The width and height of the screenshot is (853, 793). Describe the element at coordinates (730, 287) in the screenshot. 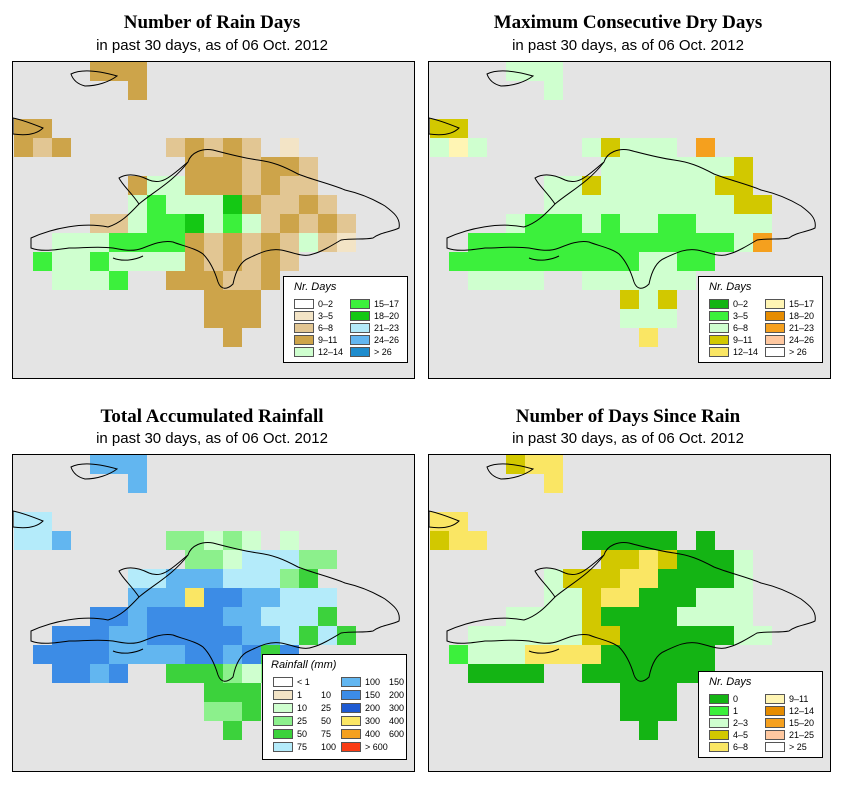

I see `legend-title: Nr. Days` at that location.